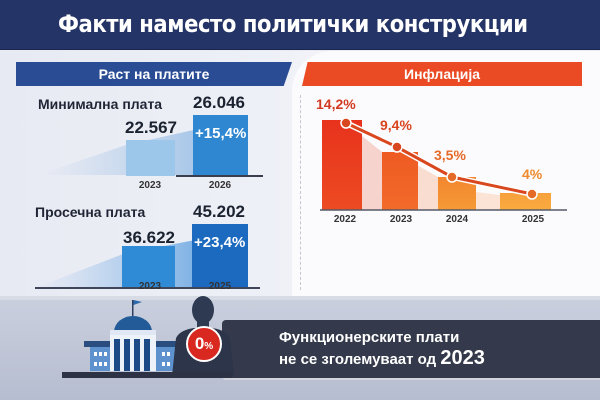 The width and height of the screenshot is (600, 400). Describe the element at coordinates (90, 212) in the screenshot. I see `average-wage-label: Просечна плата` at that location.